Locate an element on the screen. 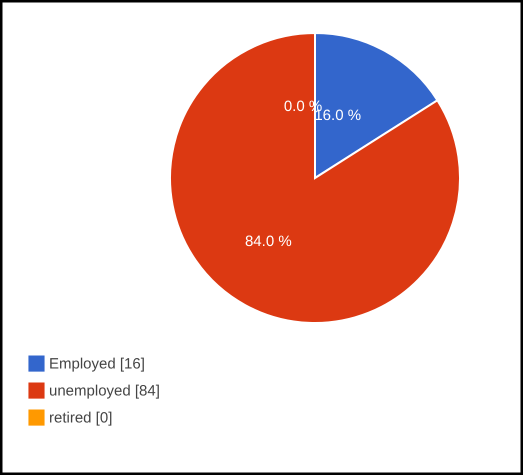  data-label: 84.0 % is located at coordinates (268, 241).